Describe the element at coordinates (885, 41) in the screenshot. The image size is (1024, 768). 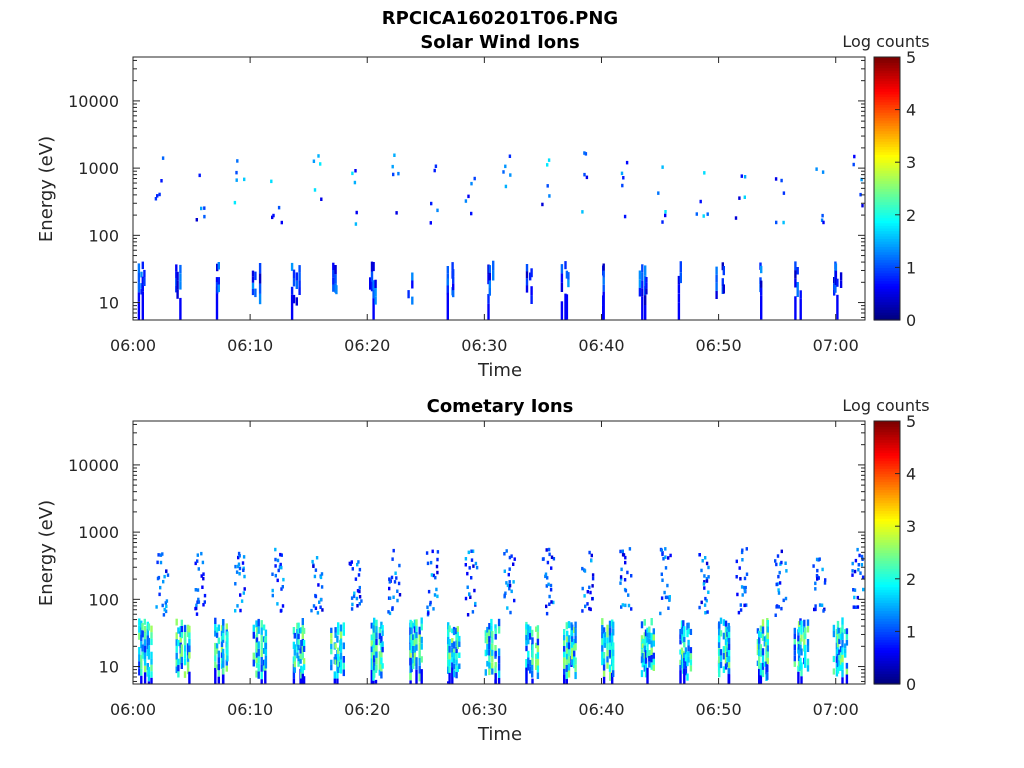
I see `colorbar-label: Log counts` at that location.